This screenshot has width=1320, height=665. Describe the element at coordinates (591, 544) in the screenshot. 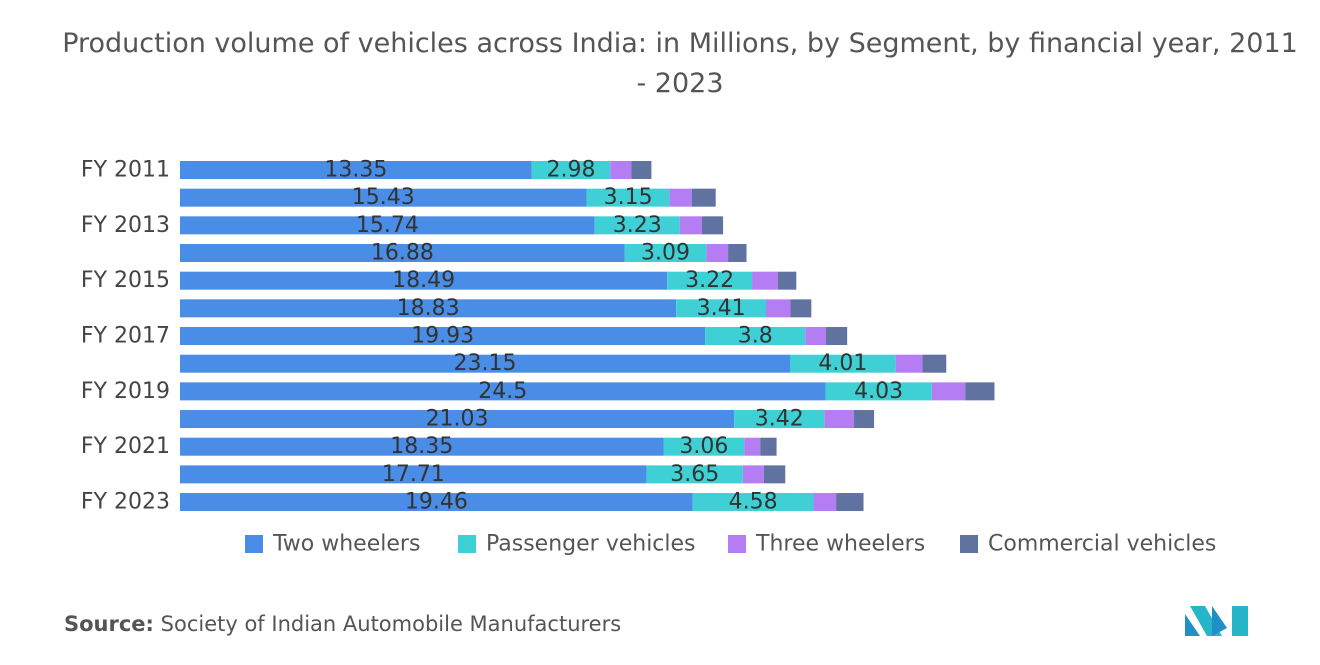

I see `legend-label: Passenger vehicles` at that location.